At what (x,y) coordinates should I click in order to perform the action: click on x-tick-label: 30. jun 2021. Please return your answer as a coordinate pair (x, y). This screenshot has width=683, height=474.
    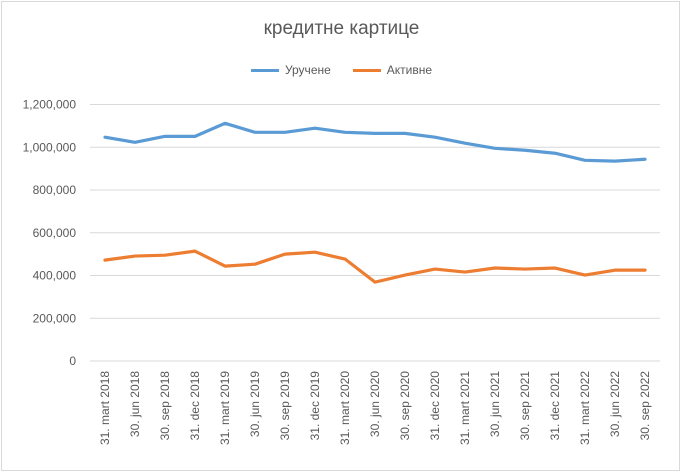
    Looking at the image, I should click on (495, 404).